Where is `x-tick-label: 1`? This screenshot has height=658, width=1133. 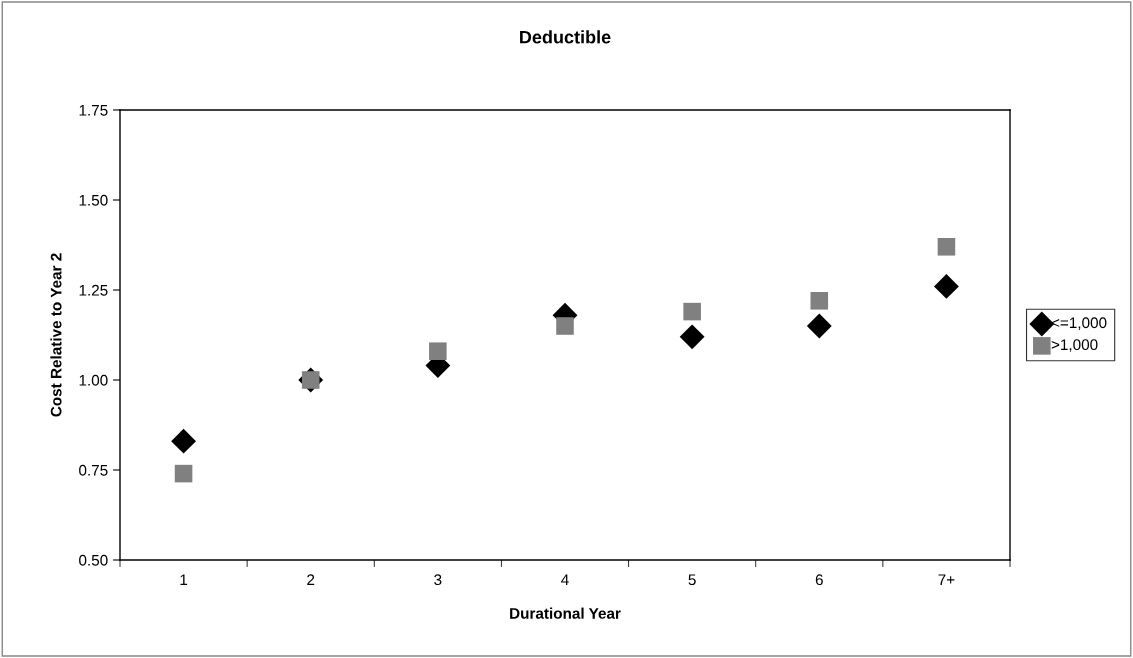
x-tick-label: 1 is located at coordinates (184, 579).